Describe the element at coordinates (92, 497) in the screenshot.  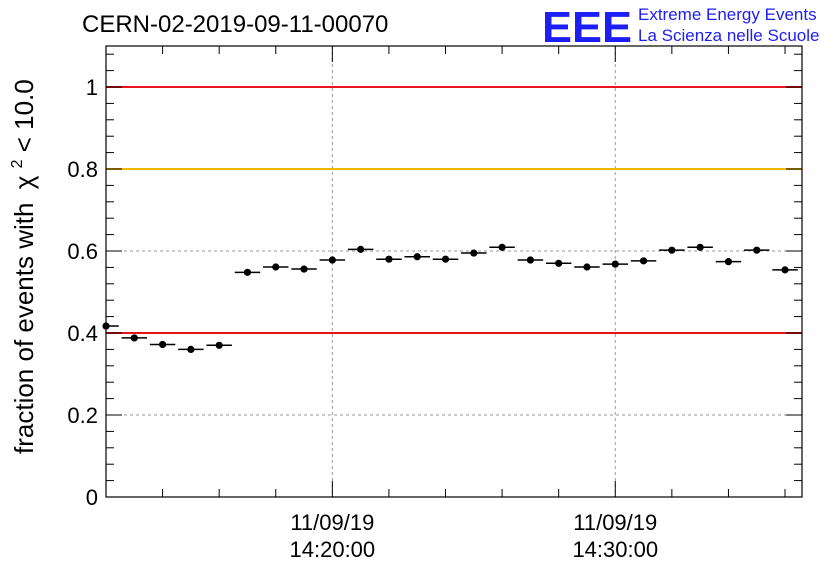
I see `y-tick-label: 0` at that location.